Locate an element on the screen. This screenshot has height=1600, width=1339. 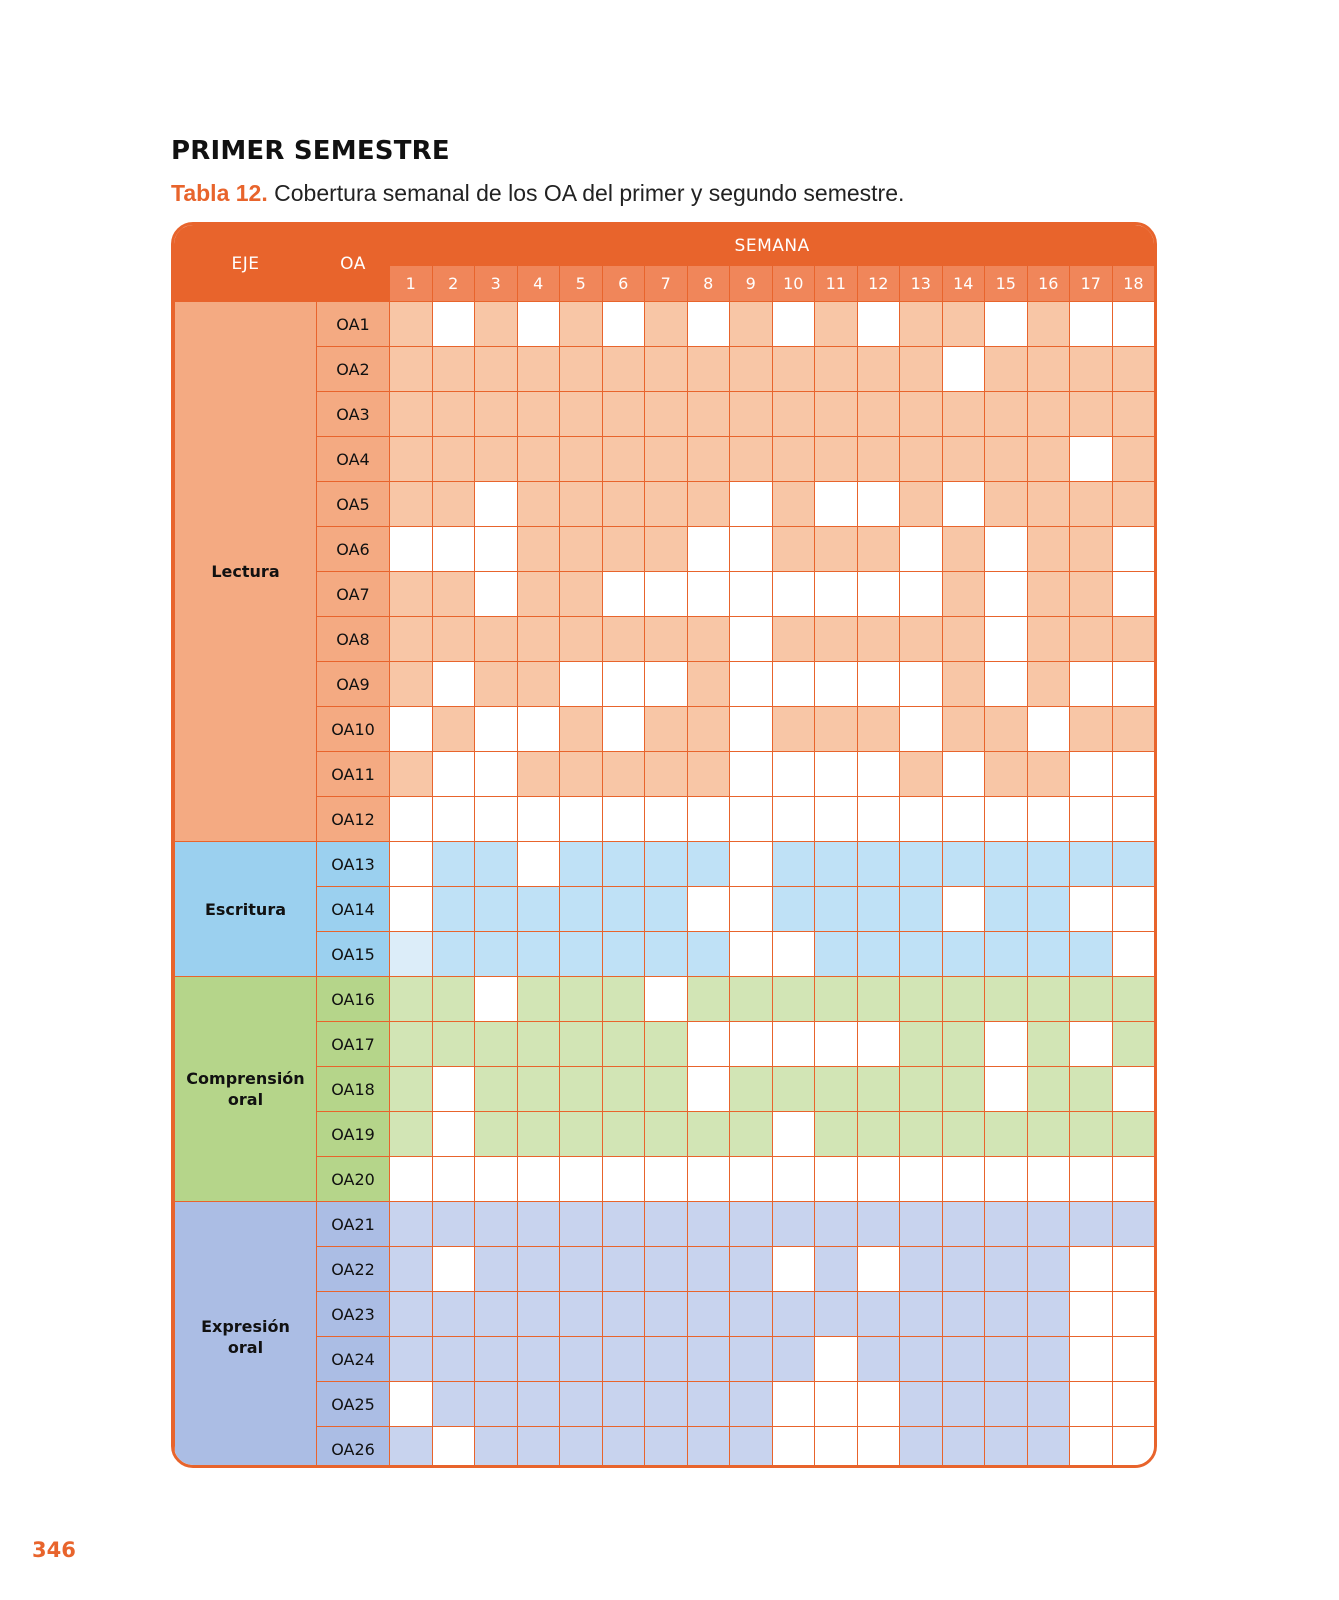
table-row: OA24 is located at coordinates (664, 1359).